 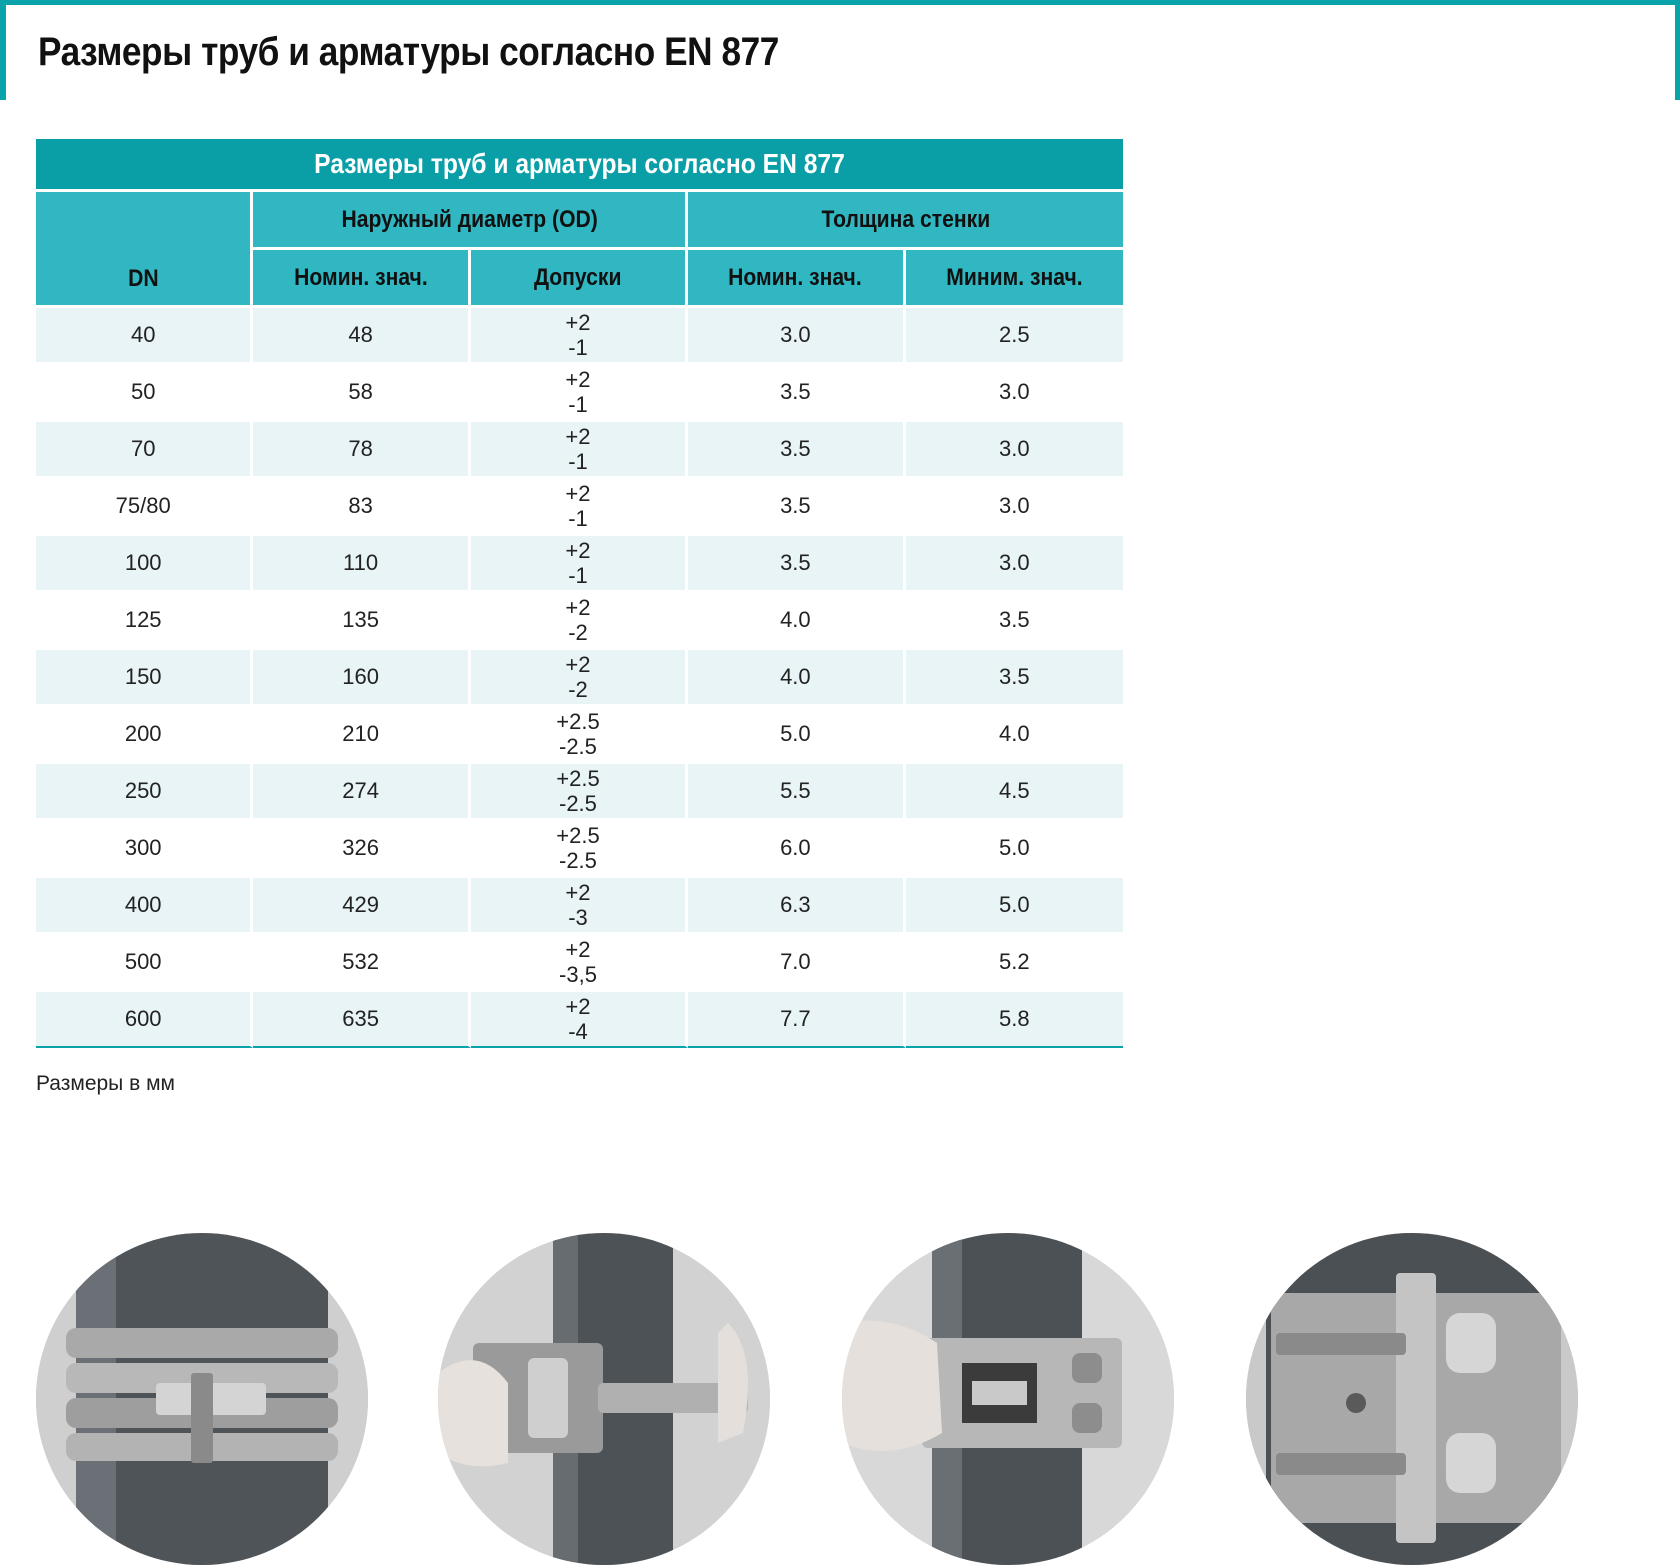 I want to click on wall-nominal-header: Номин. знач., so click(x=797, y=279).